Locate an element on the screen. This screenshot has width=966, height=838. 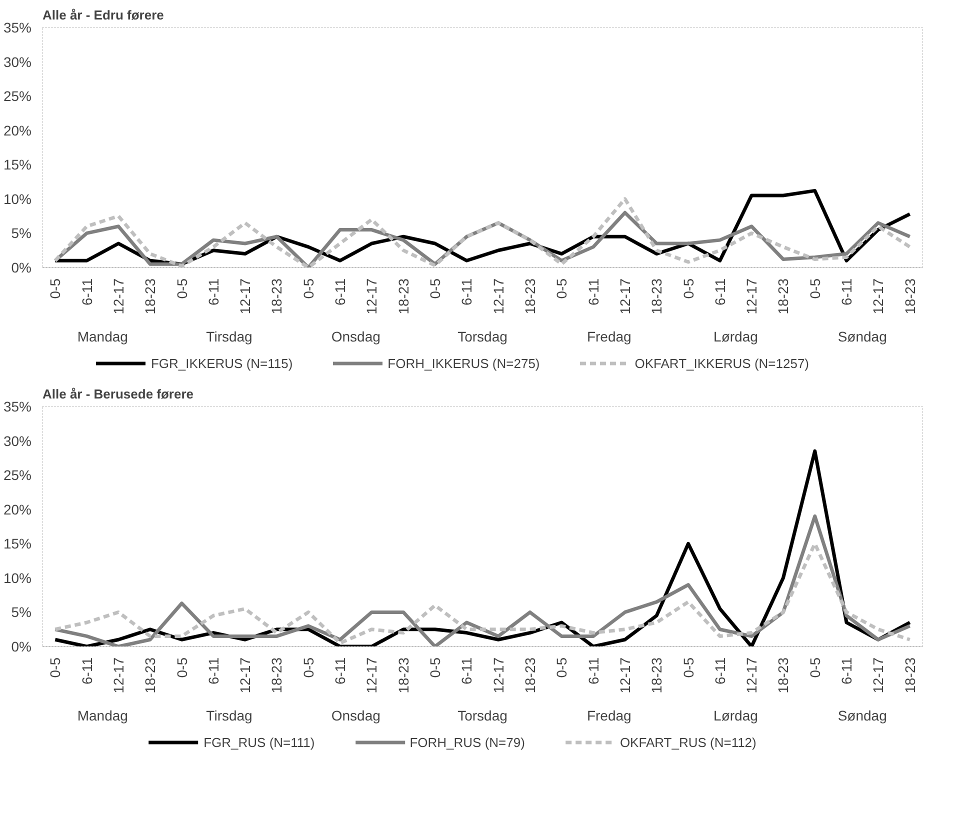
chart-title: Alle år - Berusede førere is located at coordinates (118, 394).